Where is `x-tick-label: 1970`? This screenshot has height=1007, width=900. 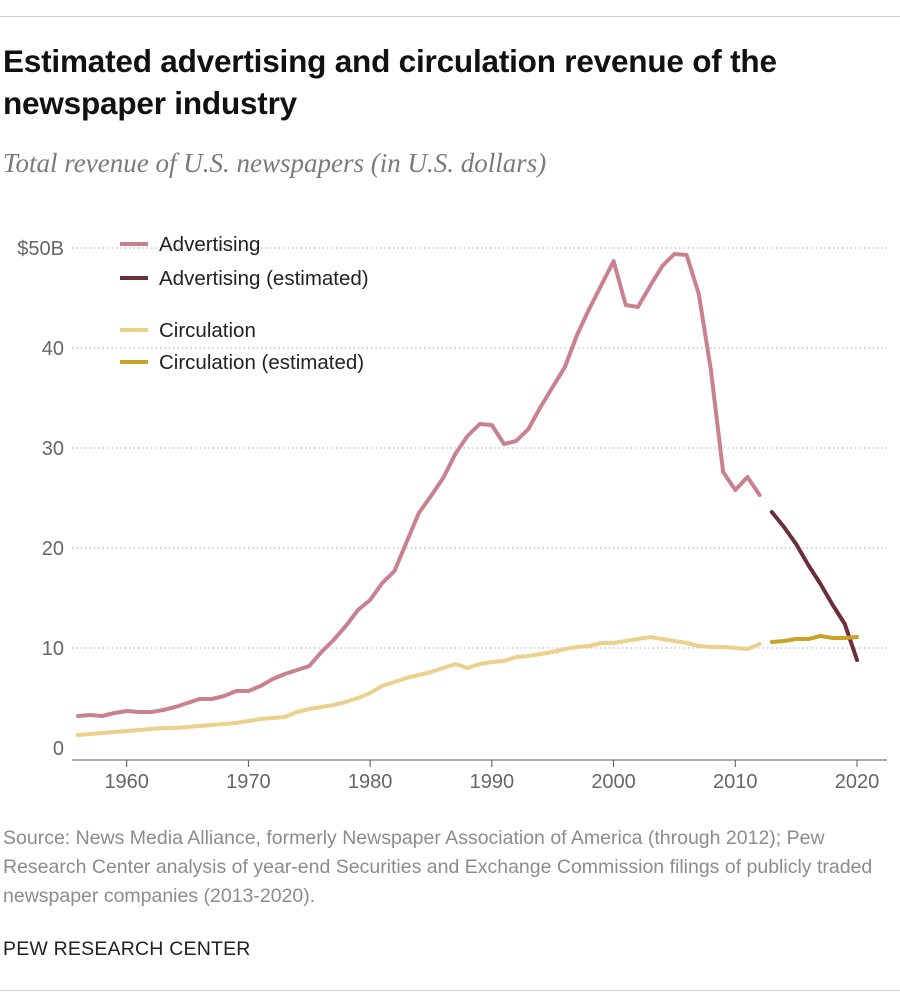 x-tick-label: 1970 is located at coordinates (248, 782).